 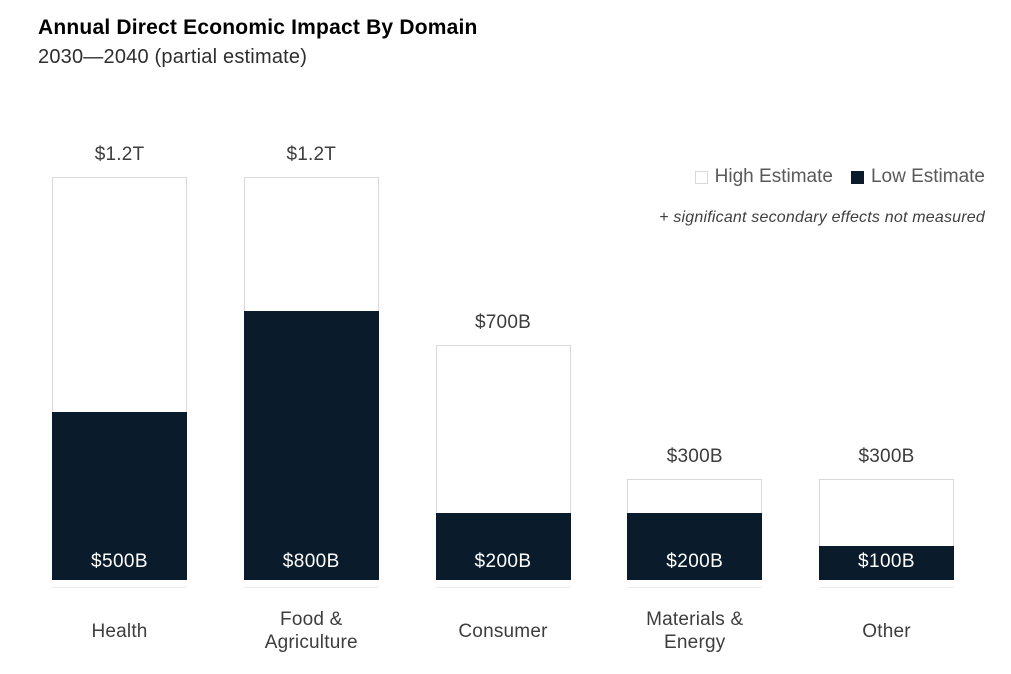 I want to click on category-label-text: Materials & Energy, so click(x=695, y=631).